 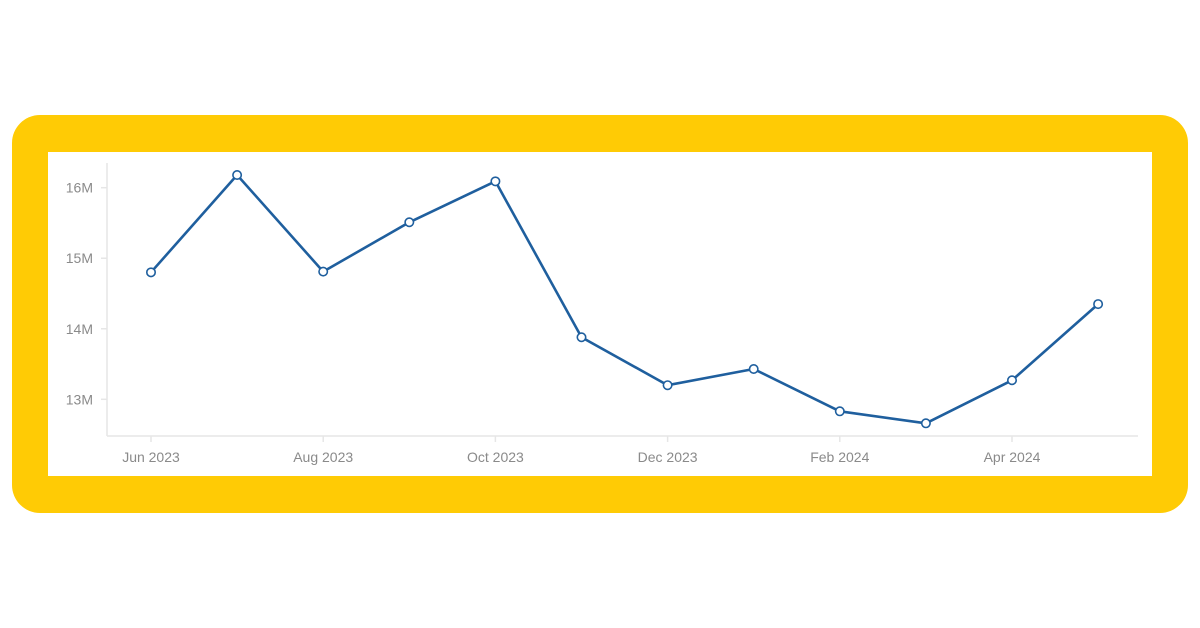 I want to click on x-tick-label: Dec 2023, so click(x=668, y=457).